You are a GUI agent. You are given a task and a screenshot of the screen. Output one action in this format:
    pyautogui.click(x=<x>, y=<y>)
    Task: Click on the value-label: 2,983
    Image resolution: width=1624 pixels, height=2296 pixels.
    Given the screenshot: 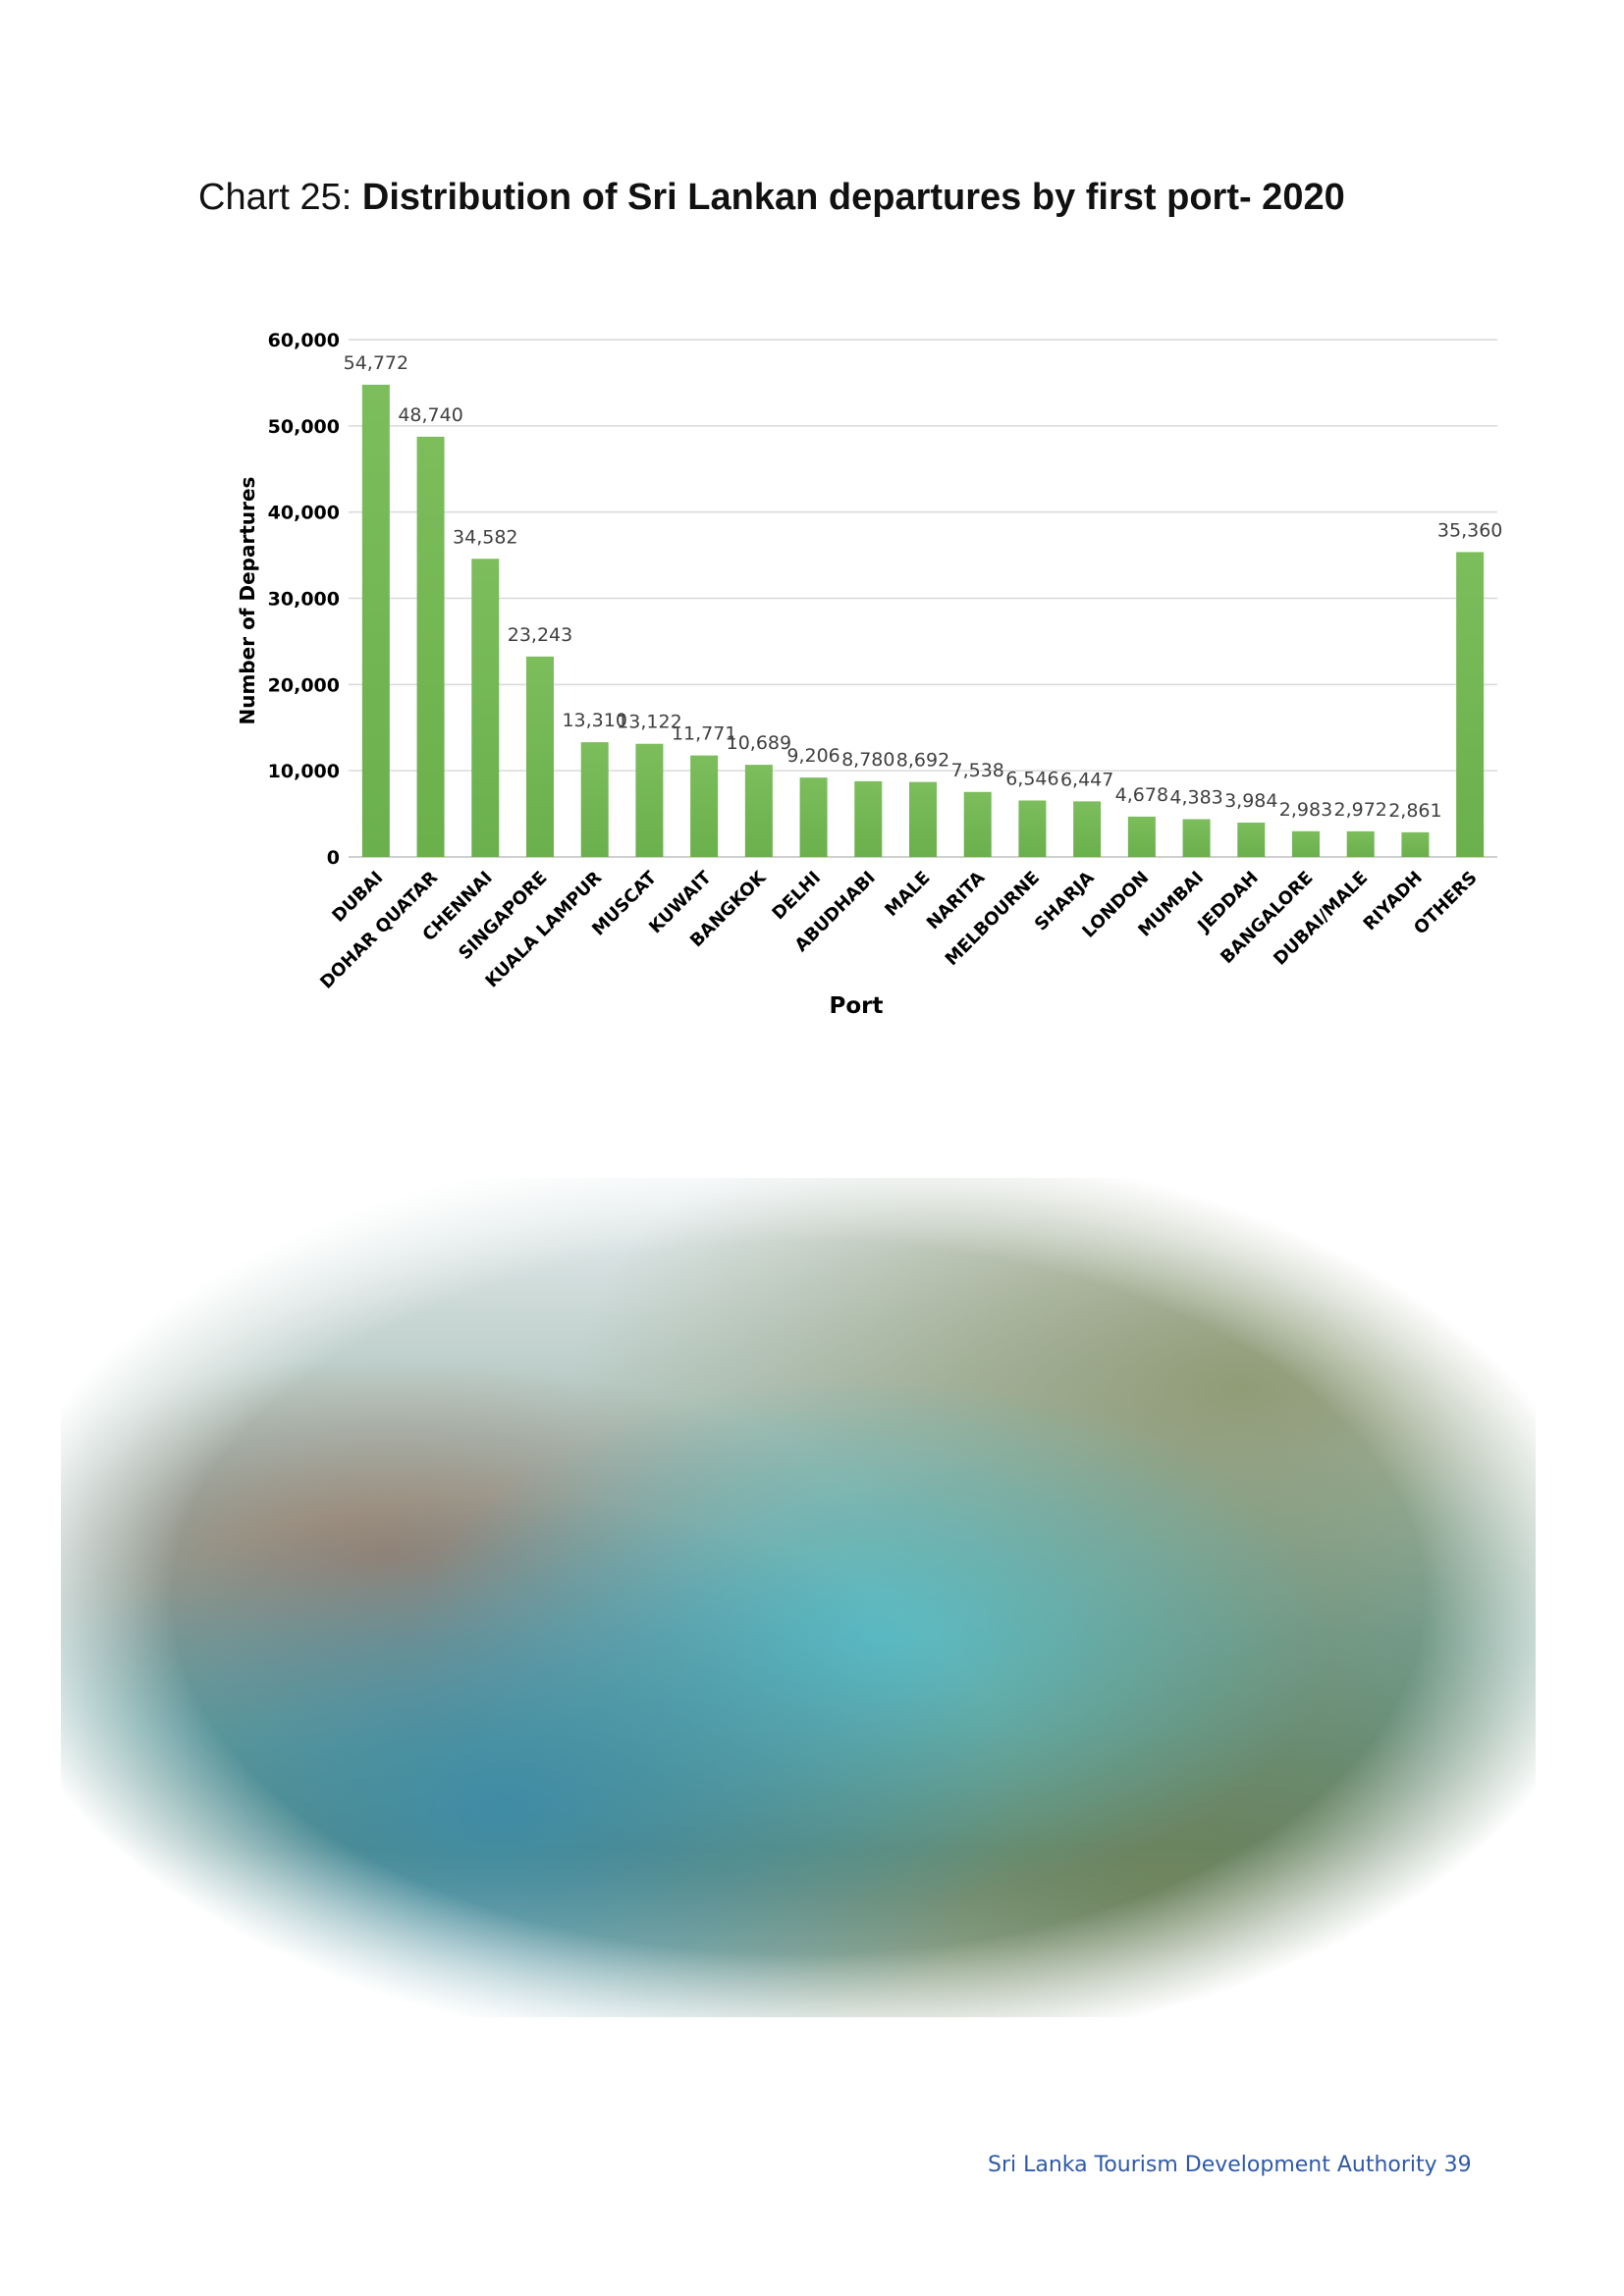 What is the action you would take?
    pyautogui.click(x=1305, y=810)
    